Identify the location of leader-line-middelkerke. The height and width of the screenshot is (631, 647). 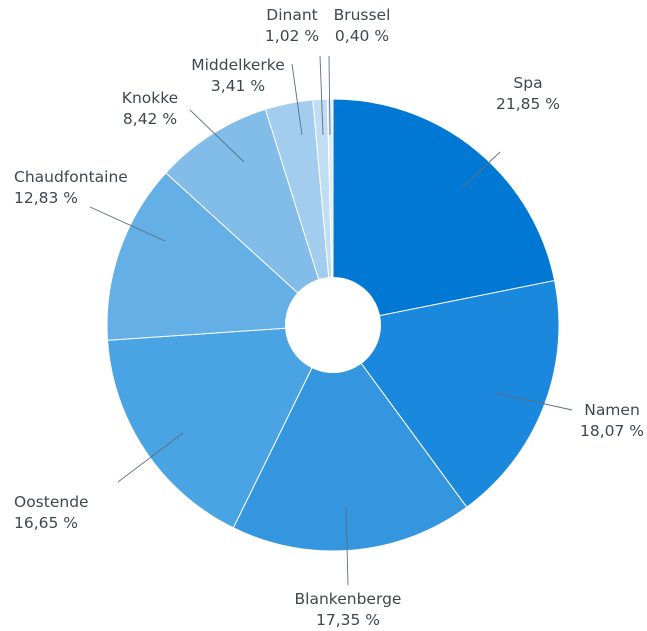
(297, 99).